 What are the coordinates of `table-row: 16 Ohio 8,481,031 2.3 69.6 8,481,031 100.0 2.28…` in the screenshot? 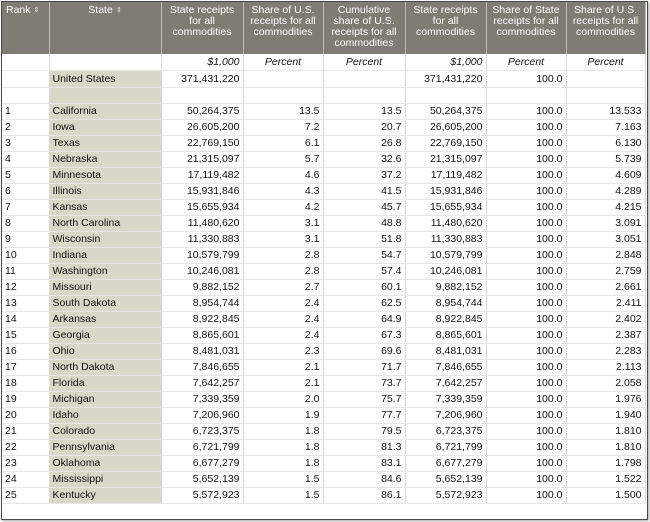 It's located at (324, 351).